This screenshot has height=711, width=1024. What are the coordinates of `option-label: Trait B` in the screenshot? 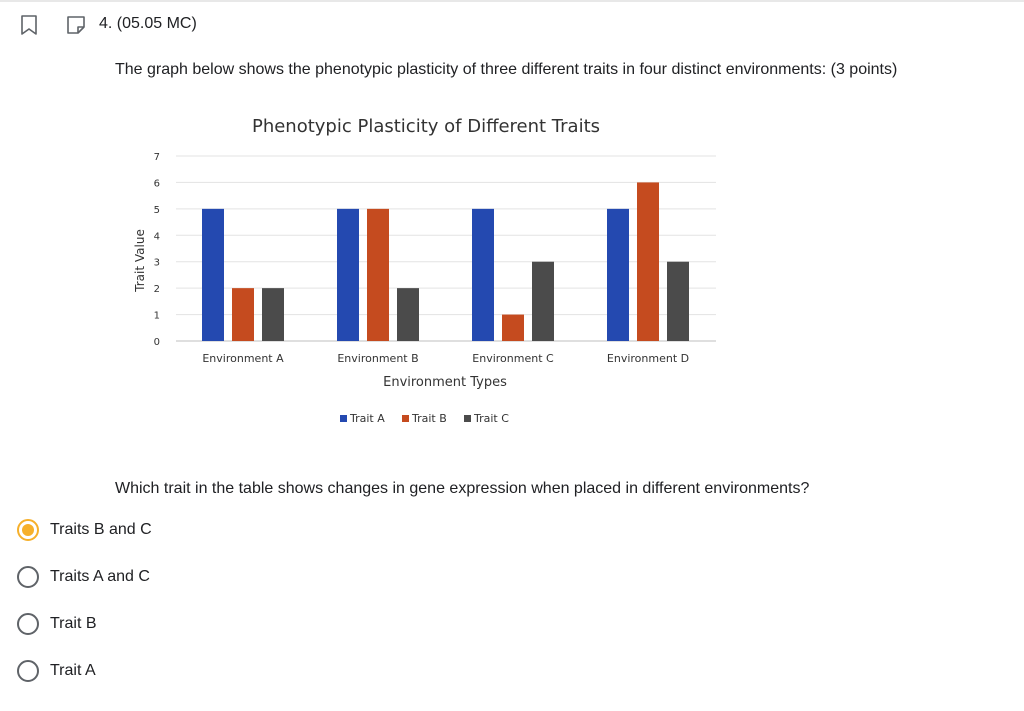 It's located at (73, 623).